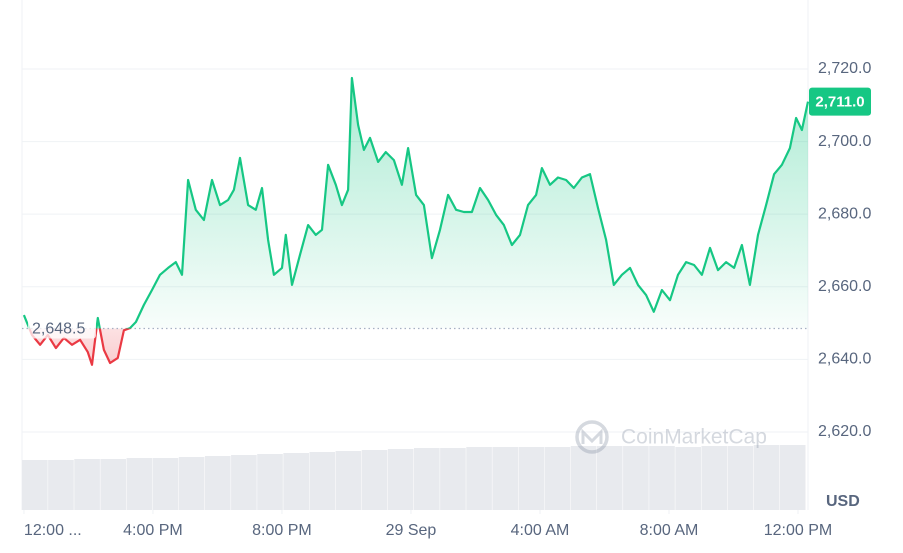 The width and height of the screenshot is (903, 553). What do you see at coordinates (694, 437) in the screenshot?
I see `watermark-text: CoinMarketCap` at bounding box center [694, 437].